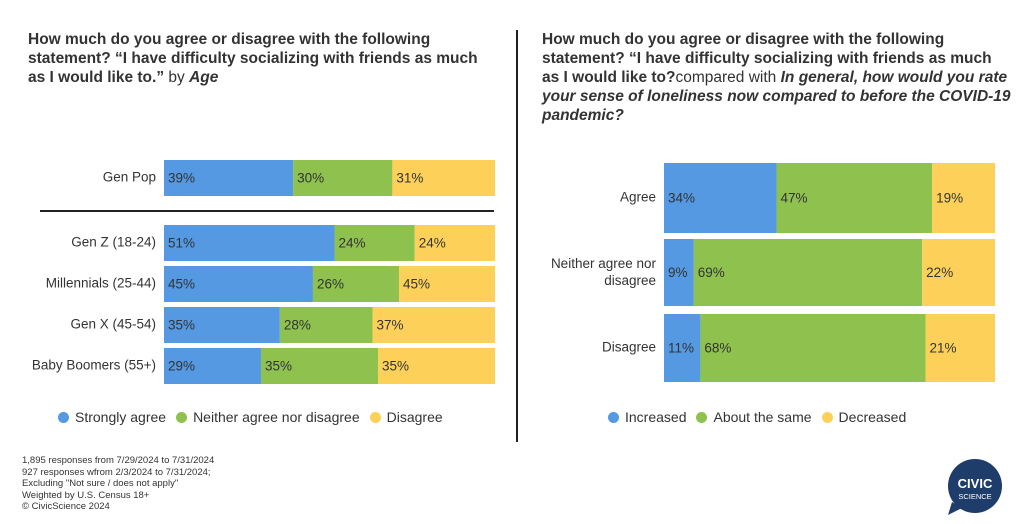 The width and height of the screenshot is (1024, 524). Describe the element at coordinates (872, 417) in the screenshot. I see `legend-label: Decreased` at that location.